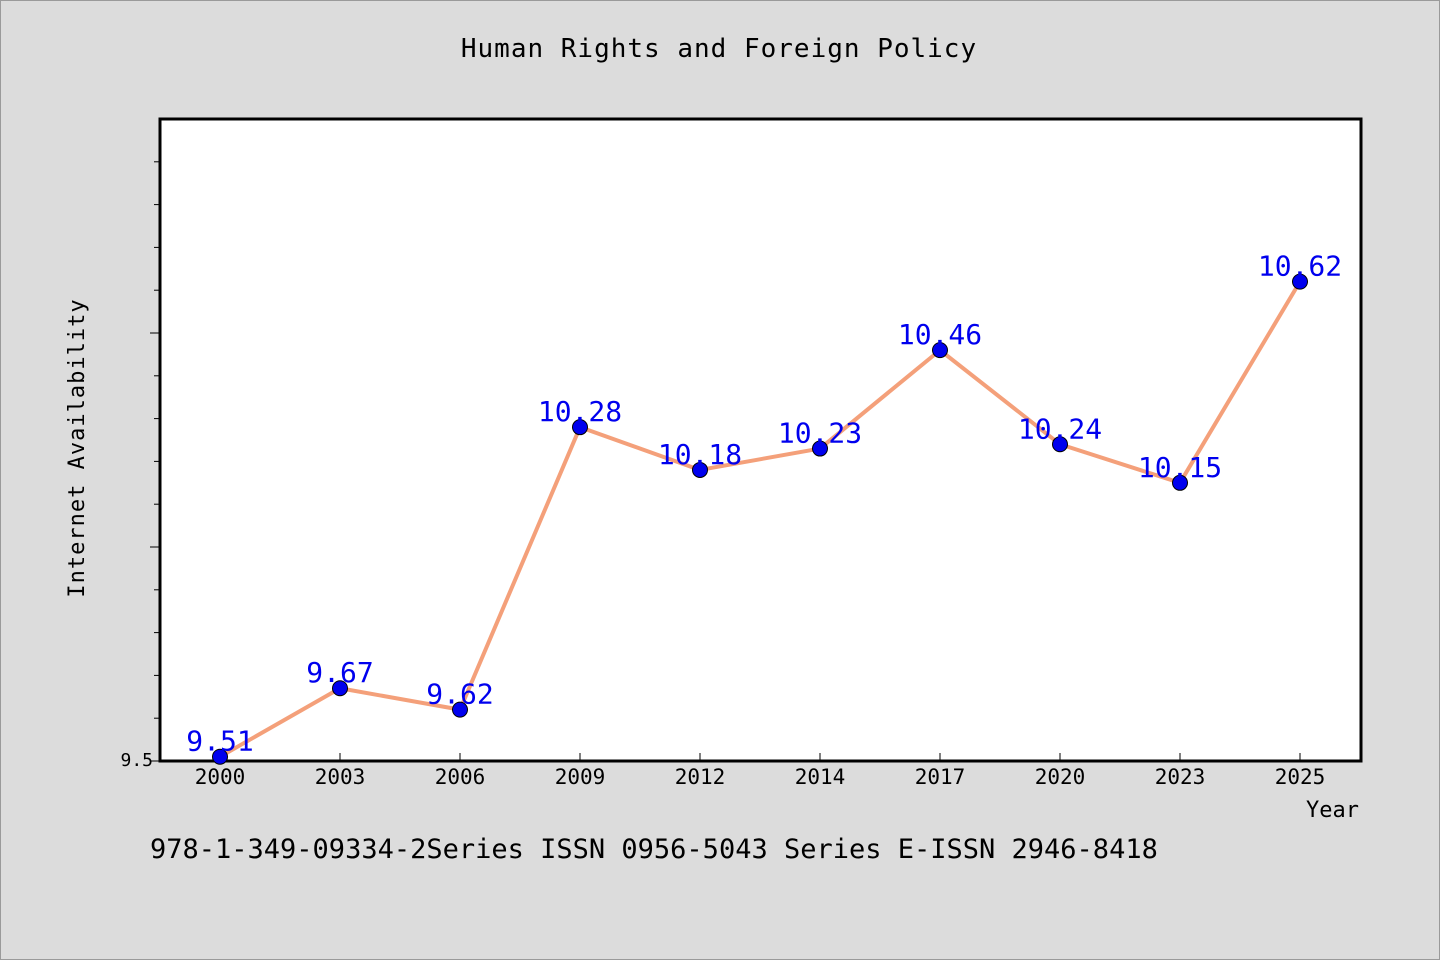 Image resolution: width=1440 pixels, height=960 pixels. I want to click on x-tick-label: 2009, so click(580, 777).